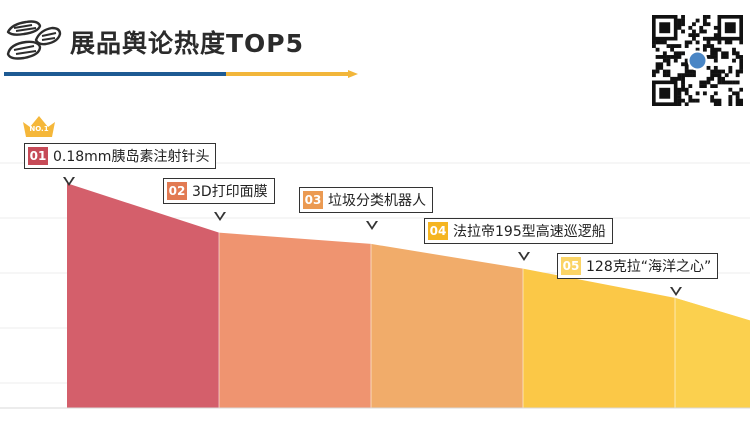 This screenshot has height=440, width=750. Describe the element at coordinates (177, 191) in the screenshot. I see `rank-badge: 02` at that location.